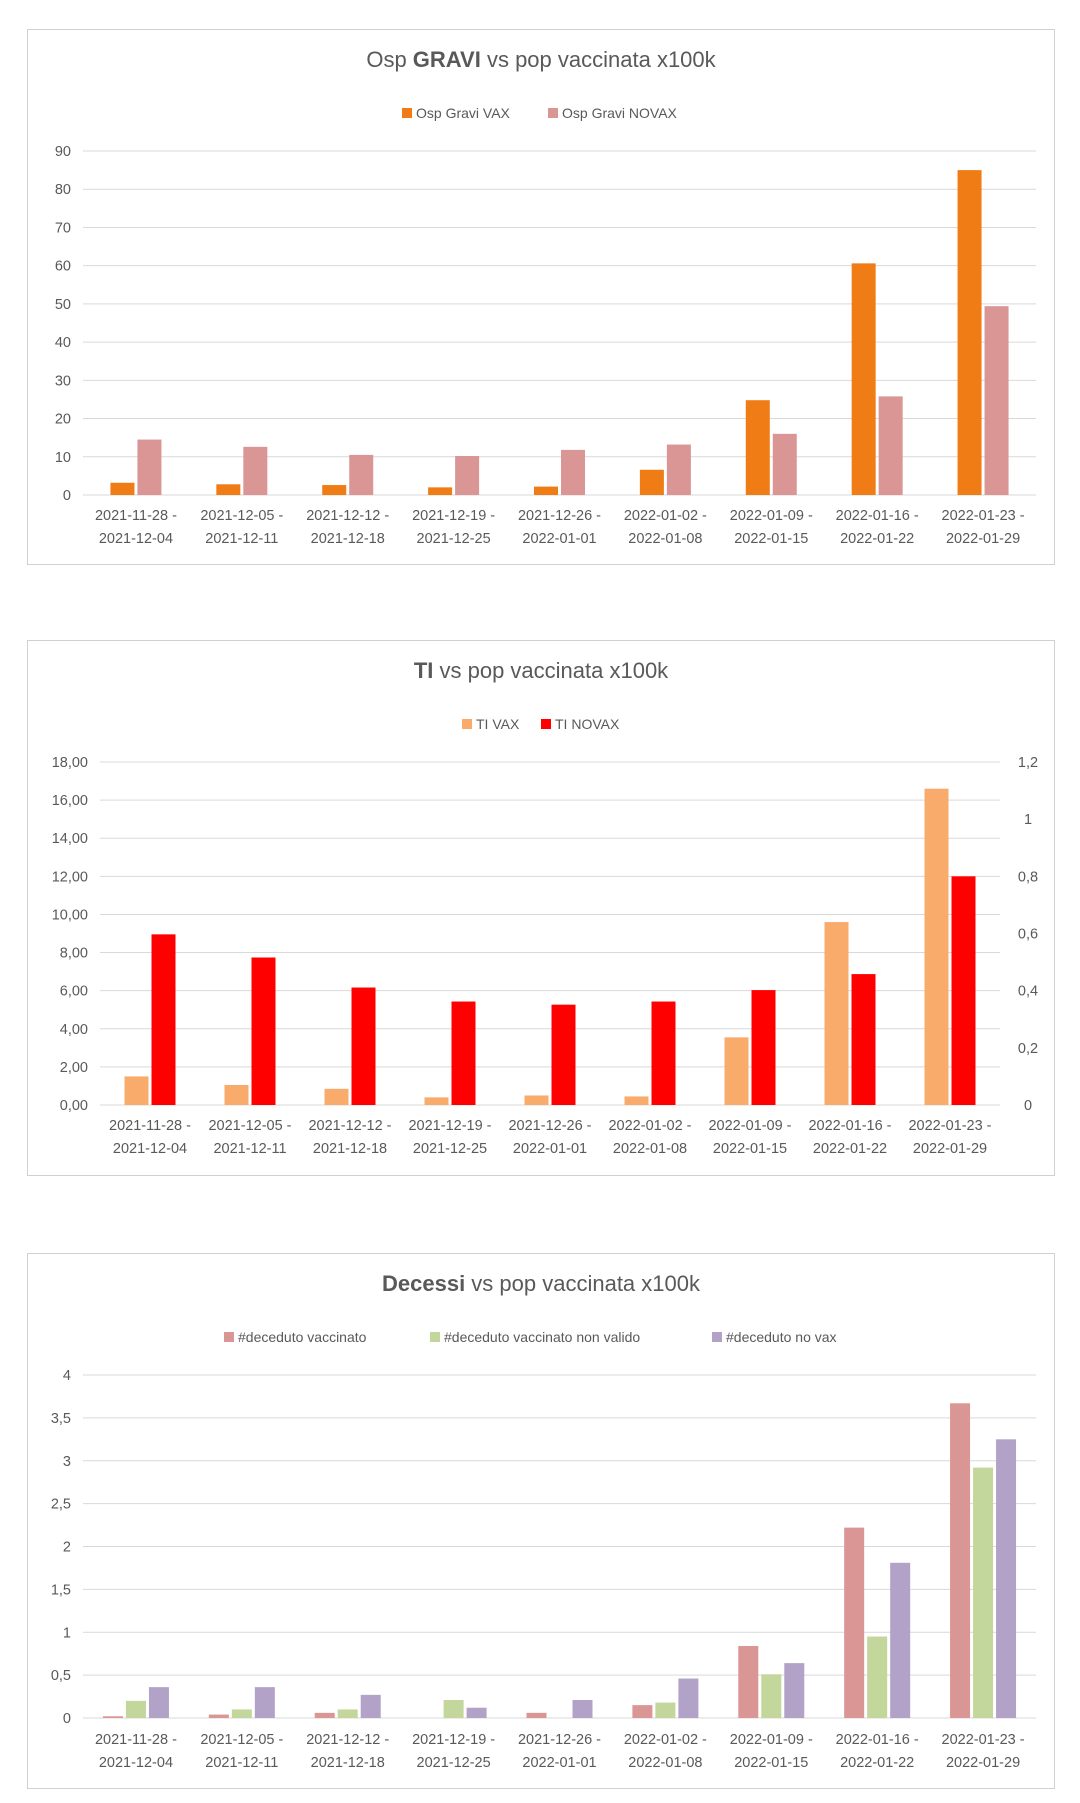 The height and width of the screenshot is (1803, 1080). What do you see at coordinates (347, 1740) in the screenshot?
I see `x-tick-label: 2021-12-12 -` at bounding box center [347, 1740].